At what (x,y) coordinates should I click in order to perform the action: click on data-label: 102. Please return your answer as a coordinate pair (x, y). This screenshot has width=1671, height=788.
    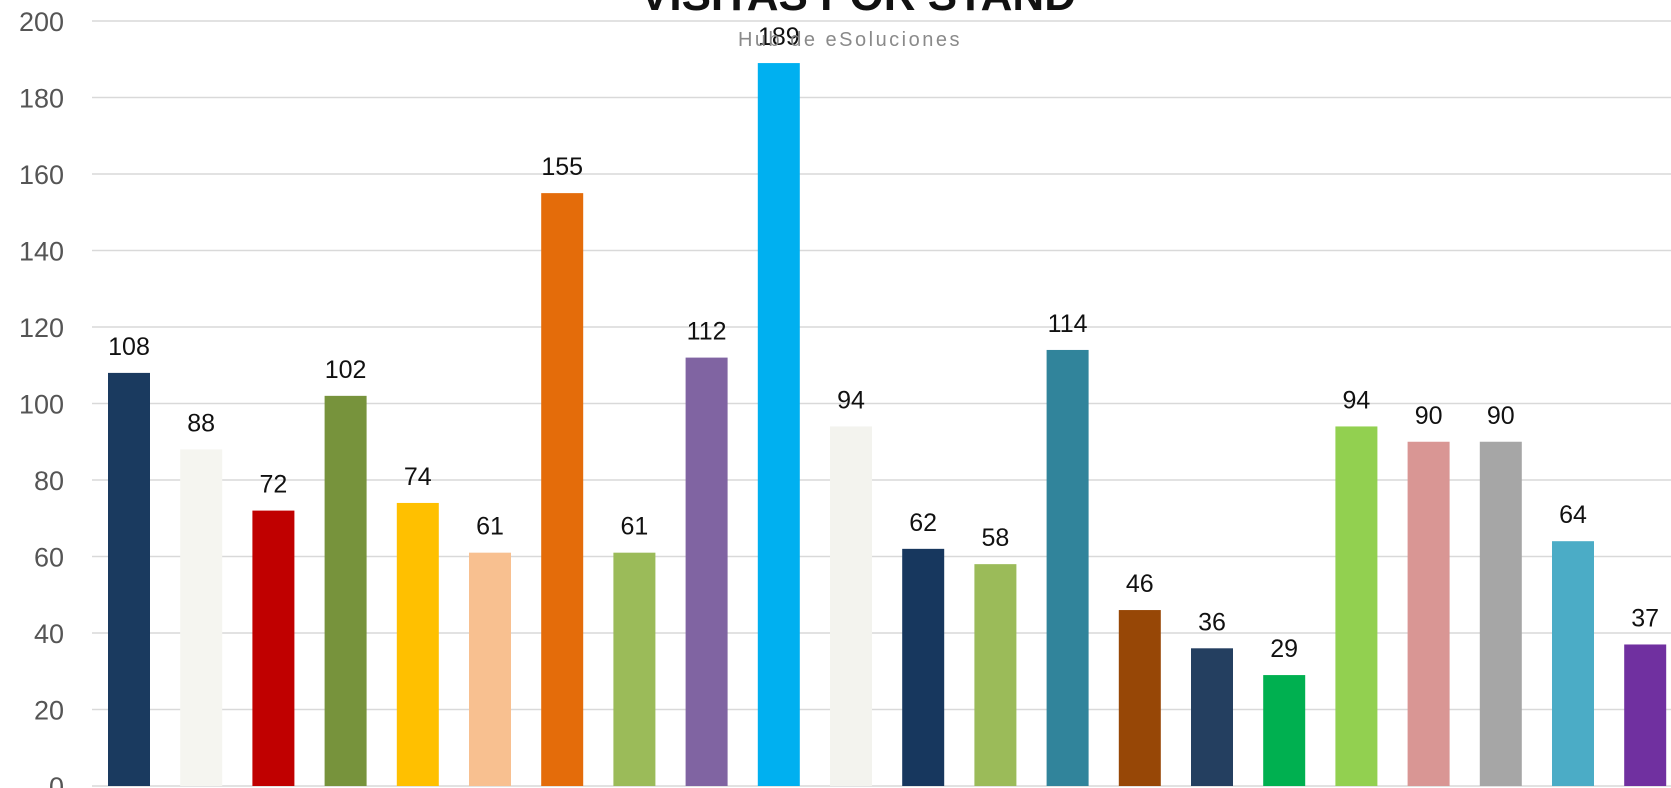
    Looking at the image, I should click on (346, 370).